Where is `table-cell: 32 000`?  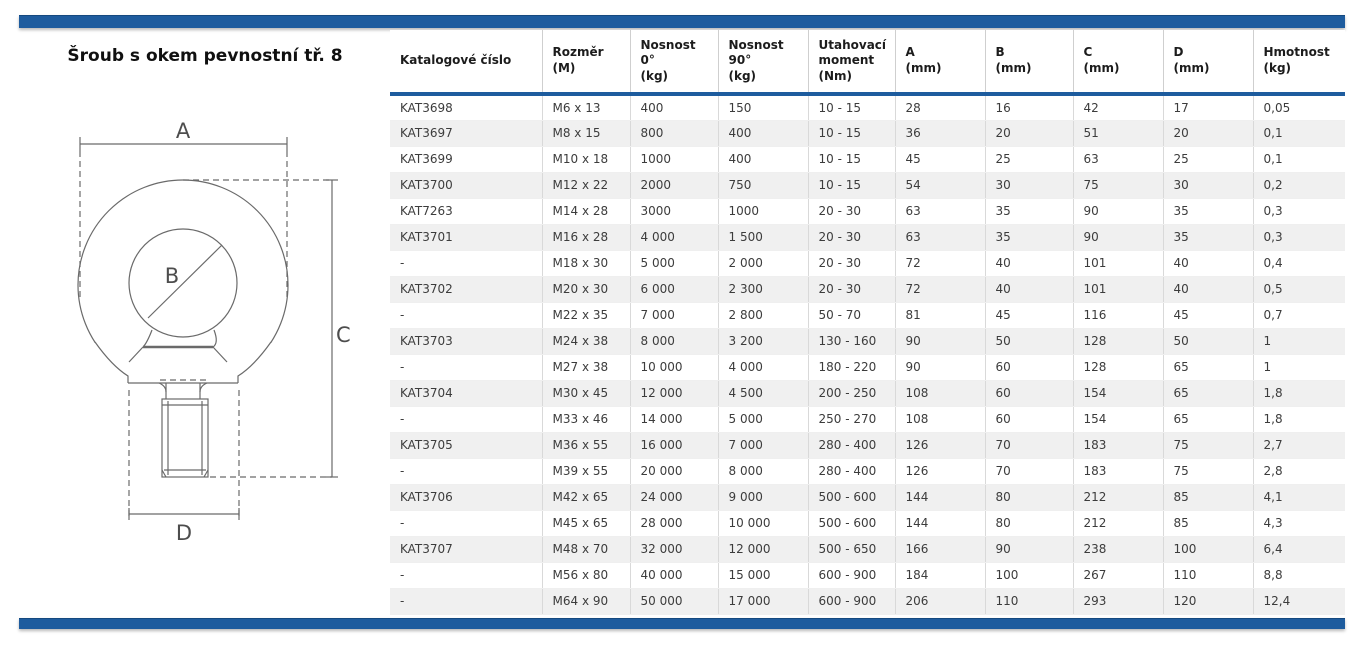 table-cell: 32 000 is located at coordinates (673, 549).